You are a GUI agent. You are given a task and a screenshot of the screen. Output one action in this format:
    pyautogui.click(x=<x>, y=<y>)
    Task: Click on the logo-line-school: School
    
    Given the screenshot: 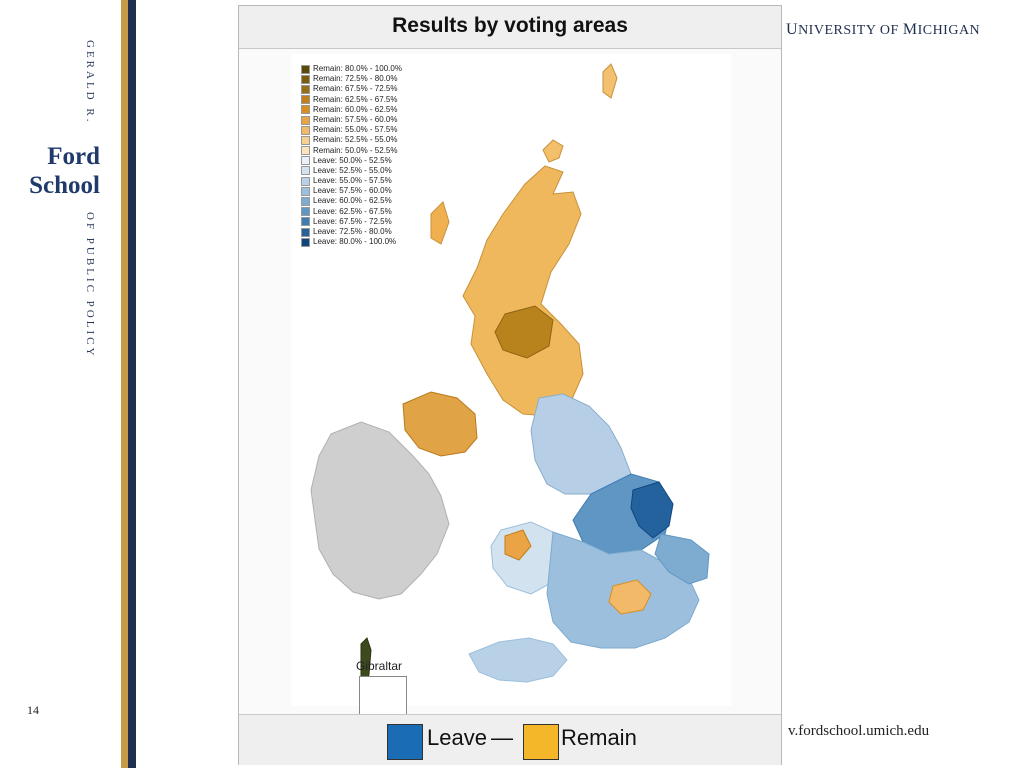 What is the action you would take?
    pyautogui.click(x=64, y=185)
    